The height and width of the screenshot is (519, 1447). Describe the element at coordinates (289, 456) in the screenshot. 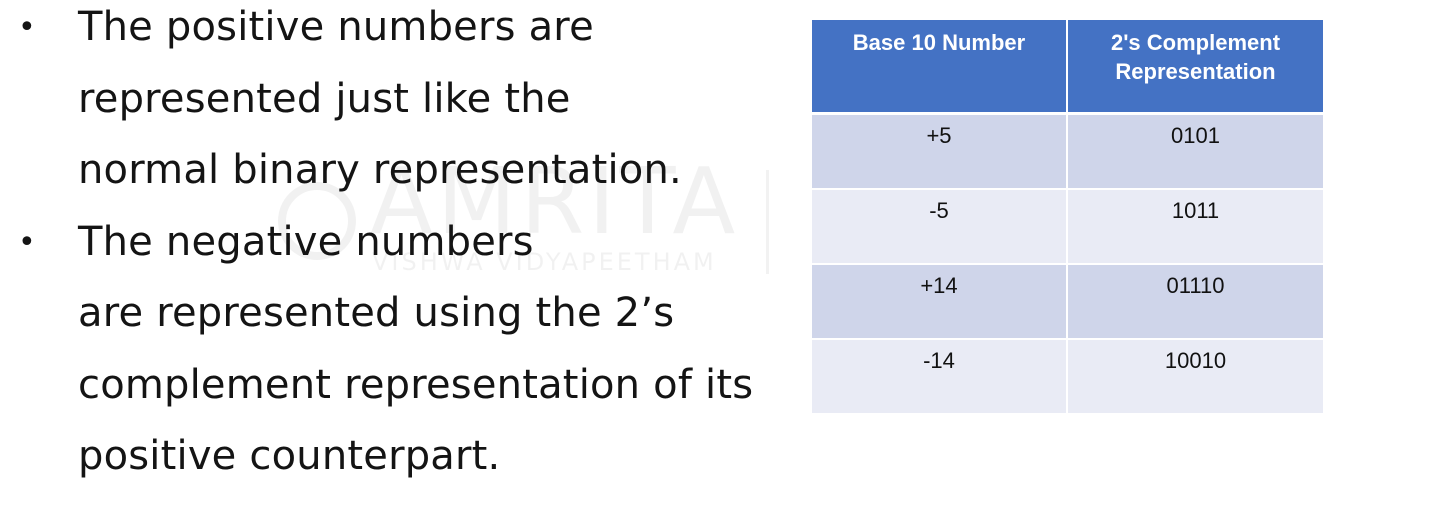

I see `bullet-line: positive counterpart.` at that location.